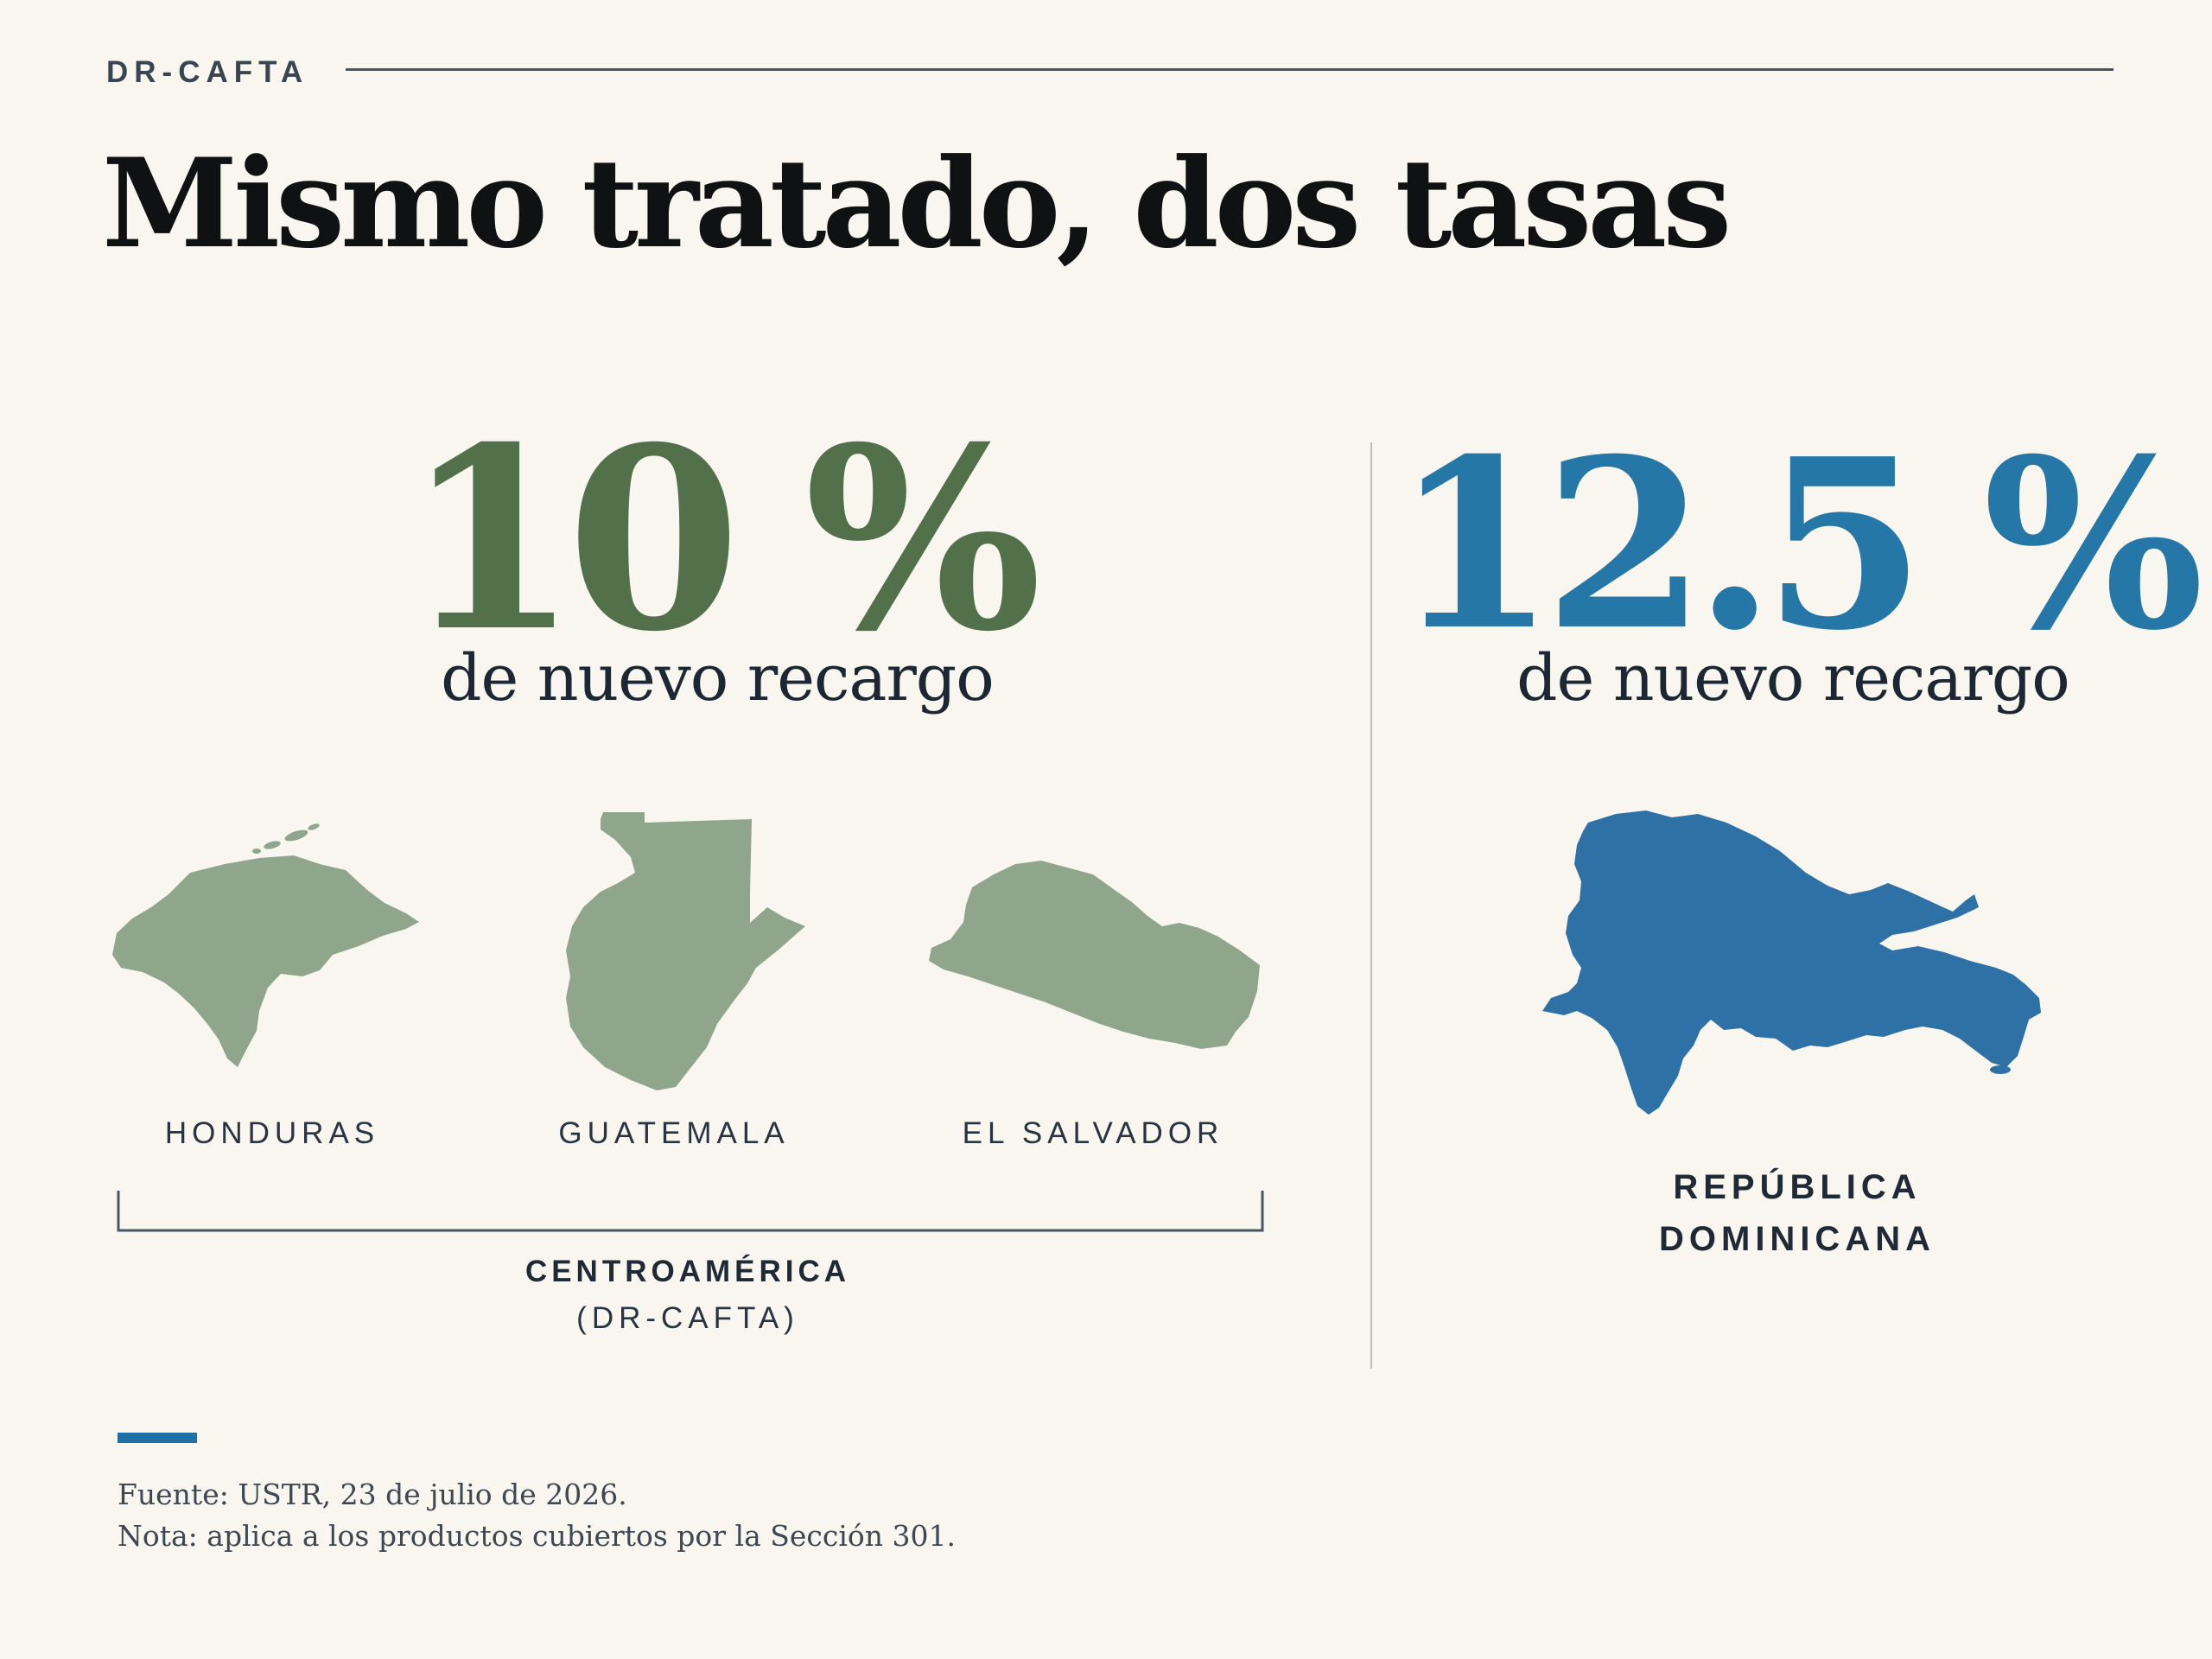  What do you see at coordinates (687, 1318) in the screenshot?
I see `region-subtitle: (DR-CAFTA)` at bounding box center [687, 1318].